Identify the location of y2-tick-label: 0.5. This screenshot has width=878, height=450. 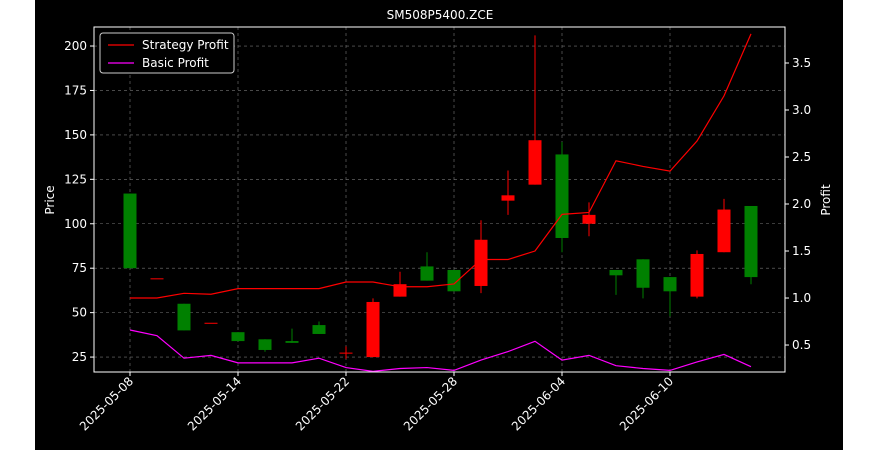
(801, 345).